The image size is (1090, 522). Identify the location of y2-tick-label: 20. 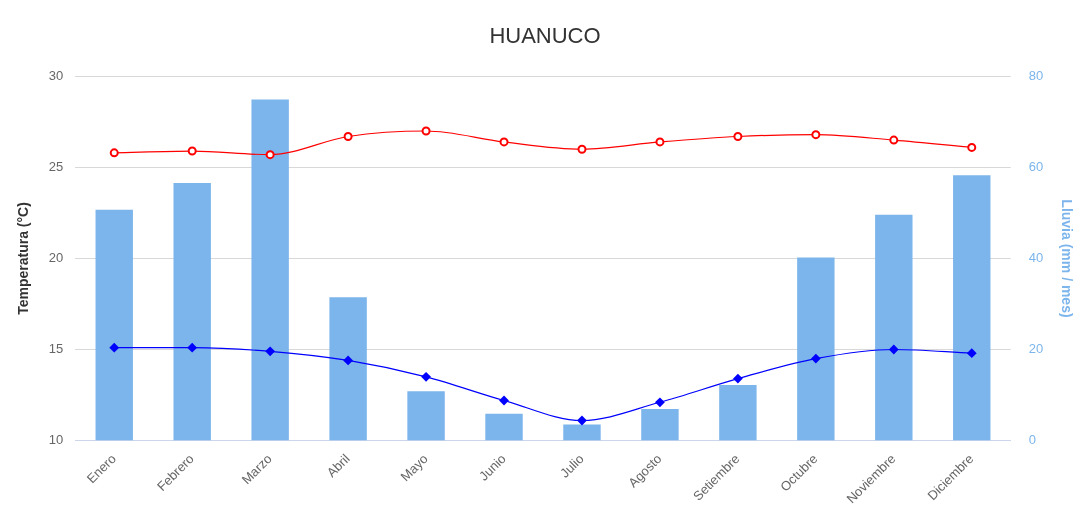
(1036, 349).